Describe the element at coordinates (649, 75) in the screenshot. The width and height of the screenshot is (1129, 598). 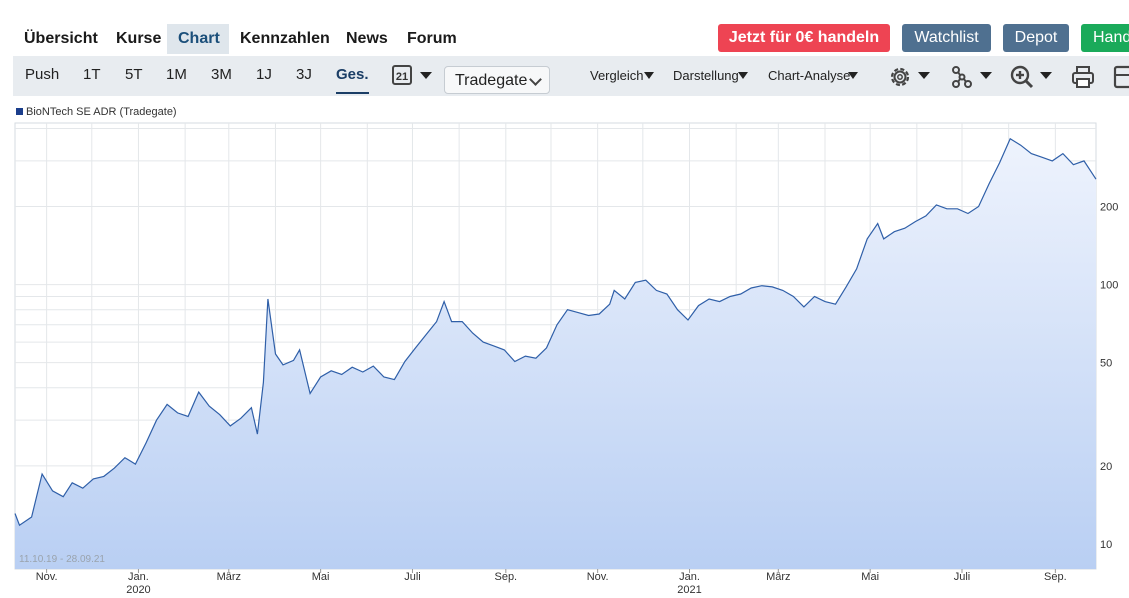
I see `vergleich-caret-icon` at that location.